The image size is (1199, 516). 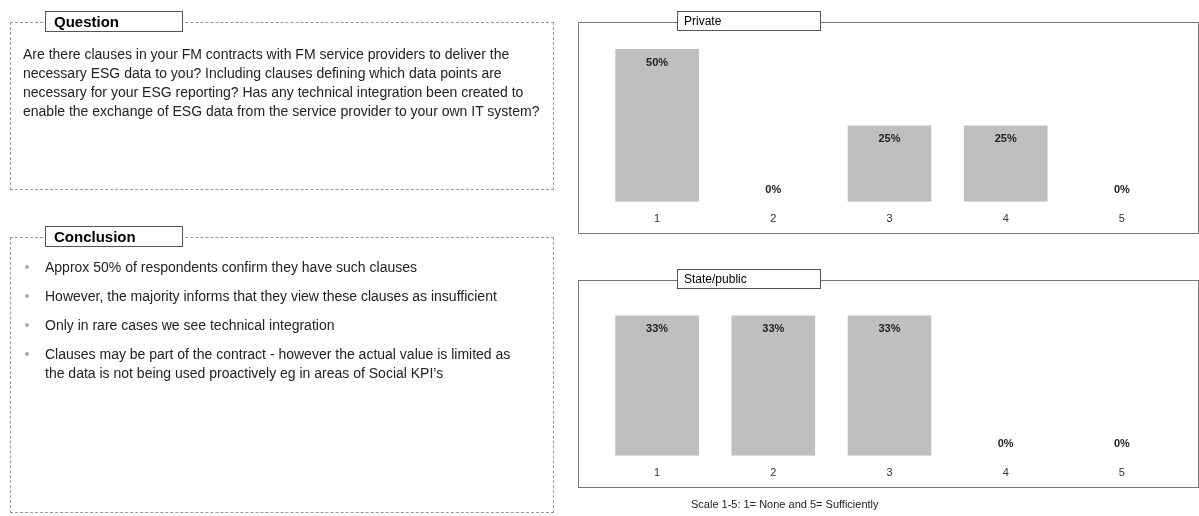 I want to click on text: However, the majority informs that they view these clauses as insufficient, so click(x=271, y=296).